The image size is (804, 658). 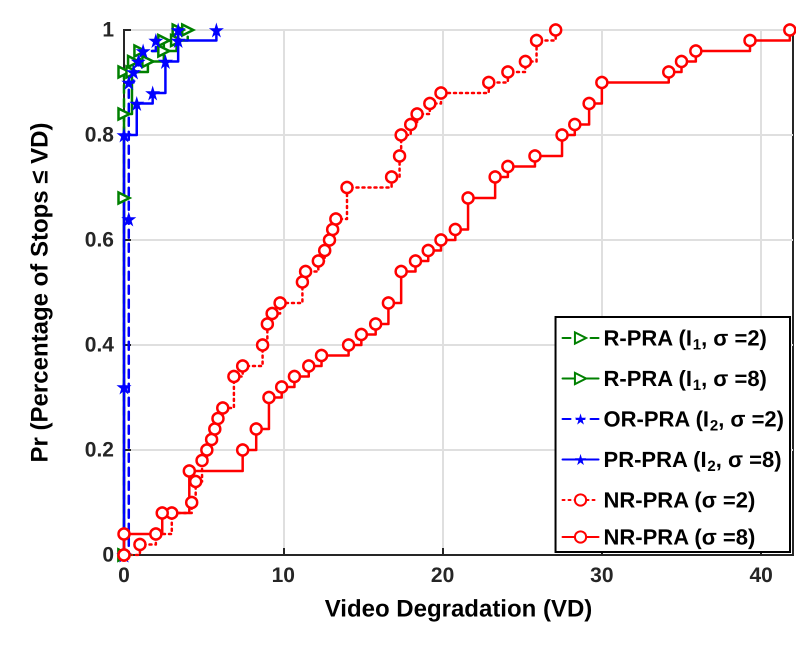 What do you see at coordinates (442, 575) in the screenshot?
I see `x-tick-label: 20` at bounding box center [442, 575].